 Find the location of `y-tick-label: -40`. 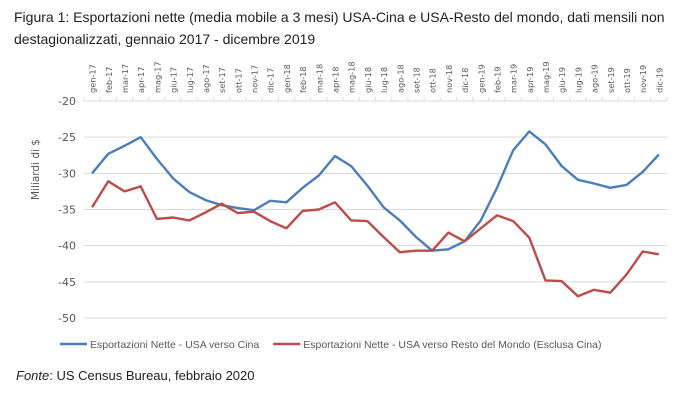

y-tick-label: -40 is located at coordinates (67, 246).